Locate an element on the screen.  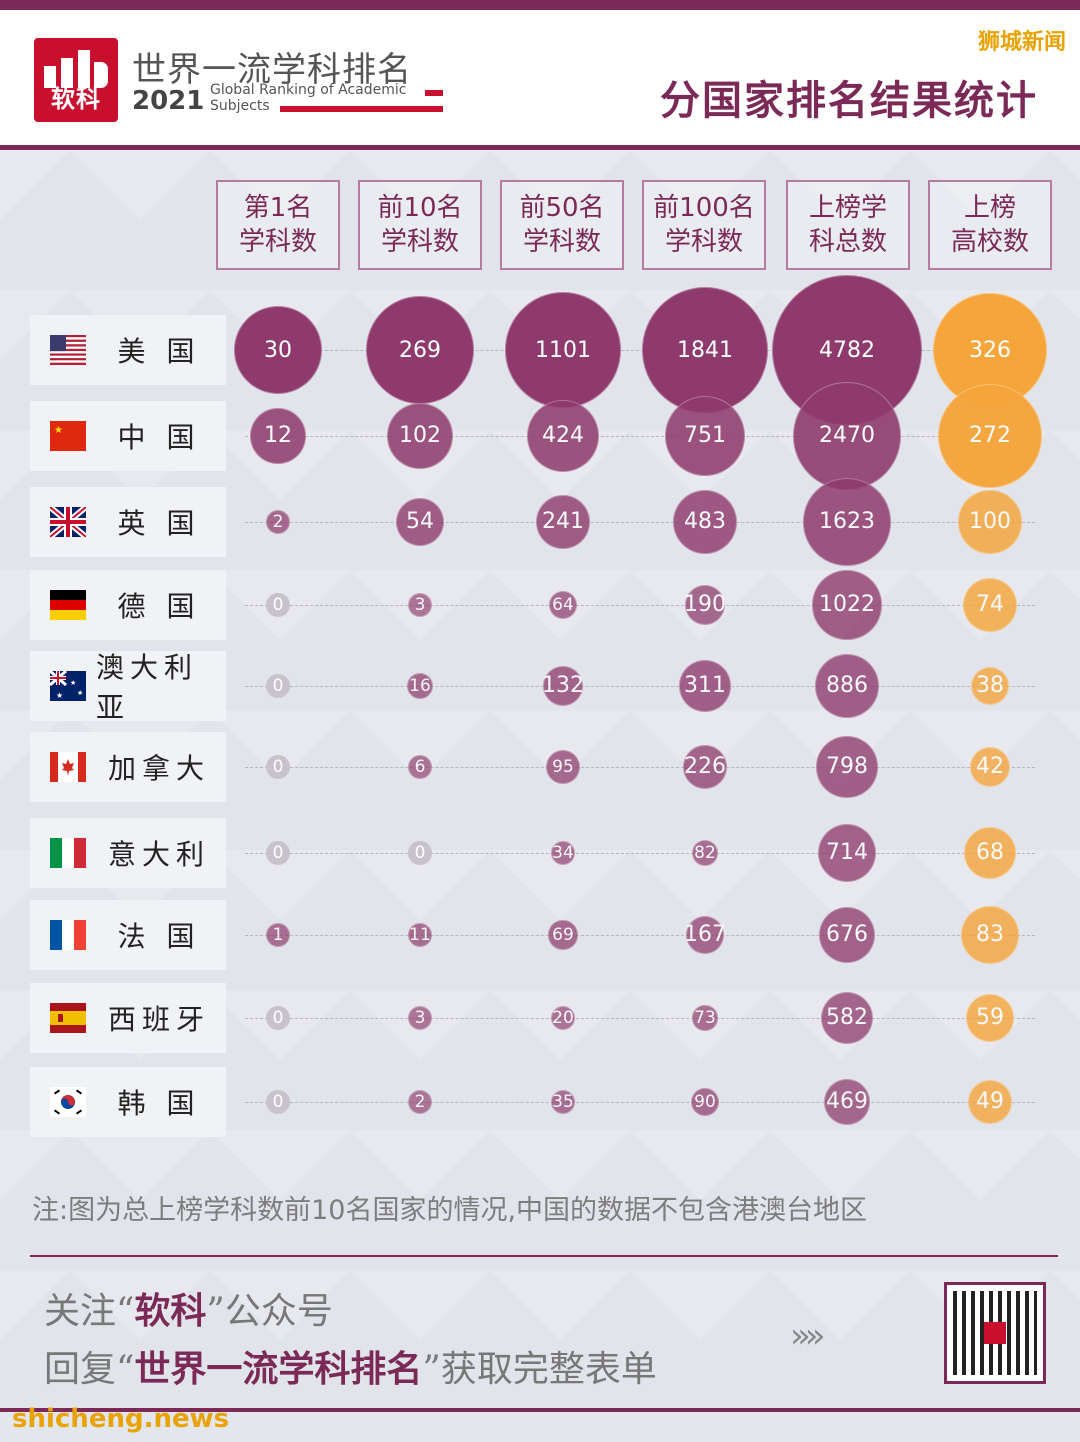
column-header-line1: 上榜 is located at coordinates (989, 208).